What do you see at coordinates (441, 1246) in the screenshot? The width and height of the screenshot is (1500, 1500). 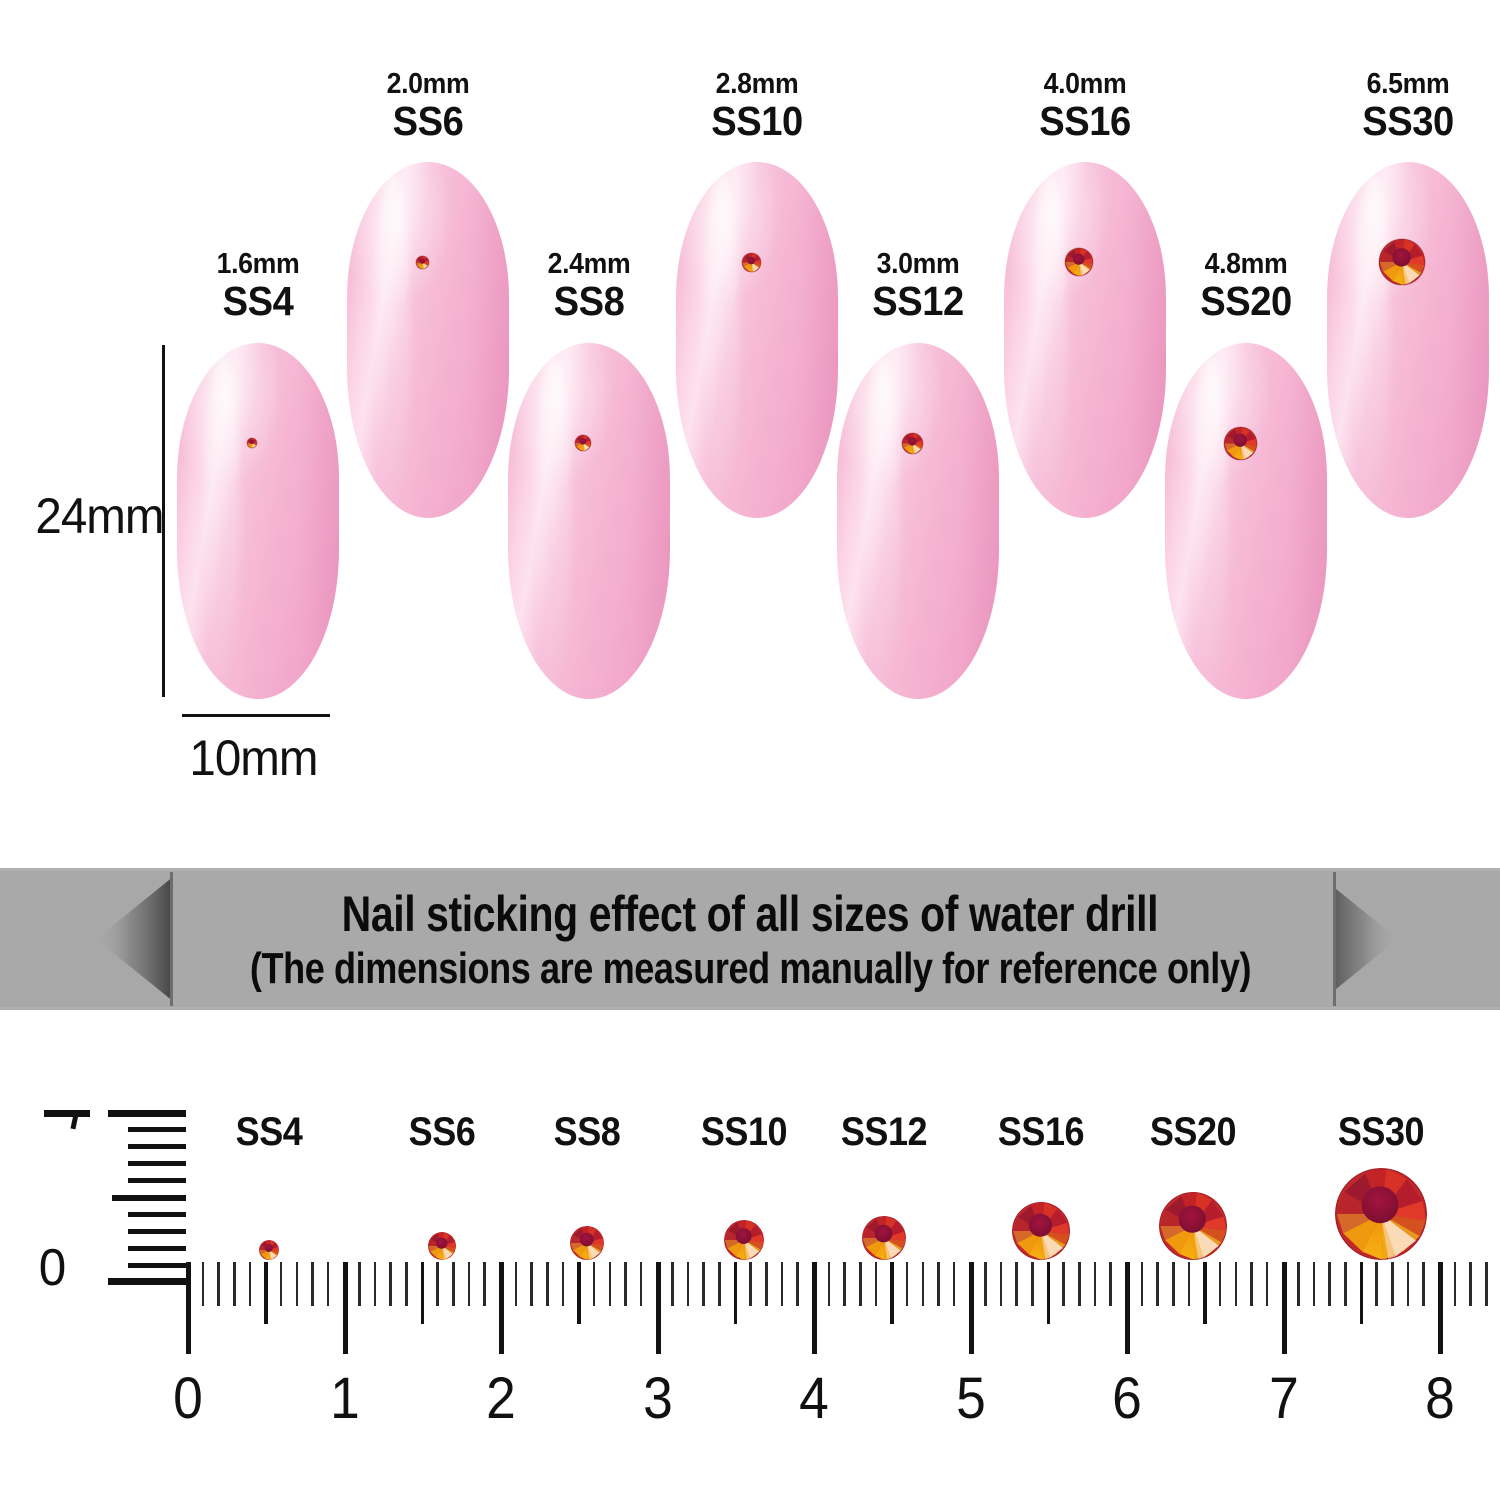 I see `ruler-rhinestone-ss6` at bounding box center [441, 1246].